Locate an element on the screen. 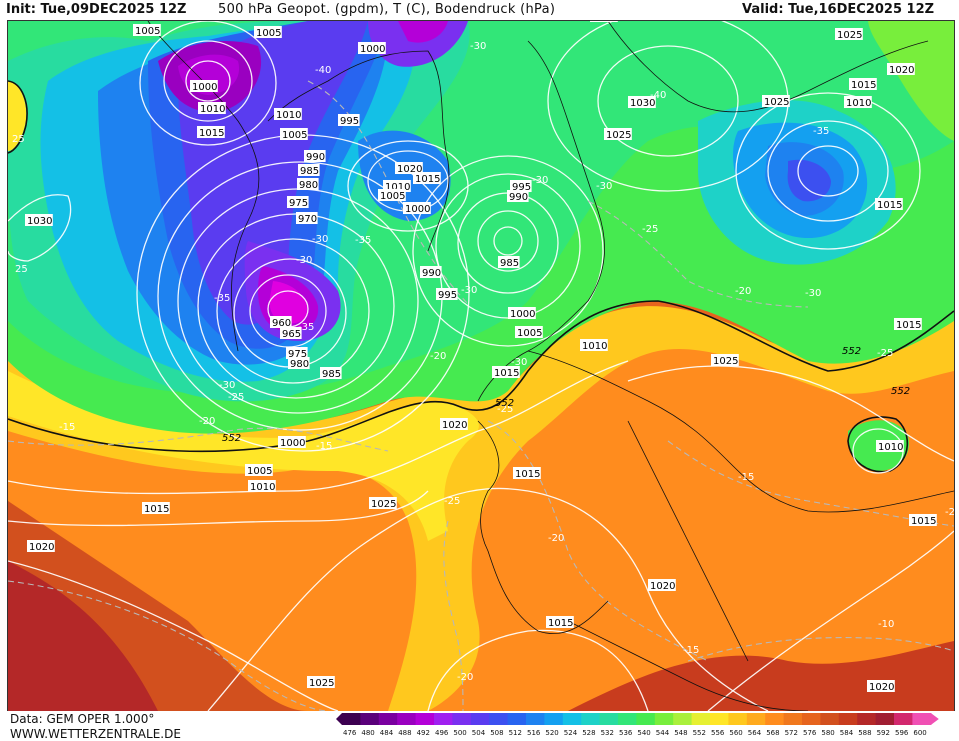 This screenshot has width=959, height=741. fill-556-nw is located at coordinates (17, 116).